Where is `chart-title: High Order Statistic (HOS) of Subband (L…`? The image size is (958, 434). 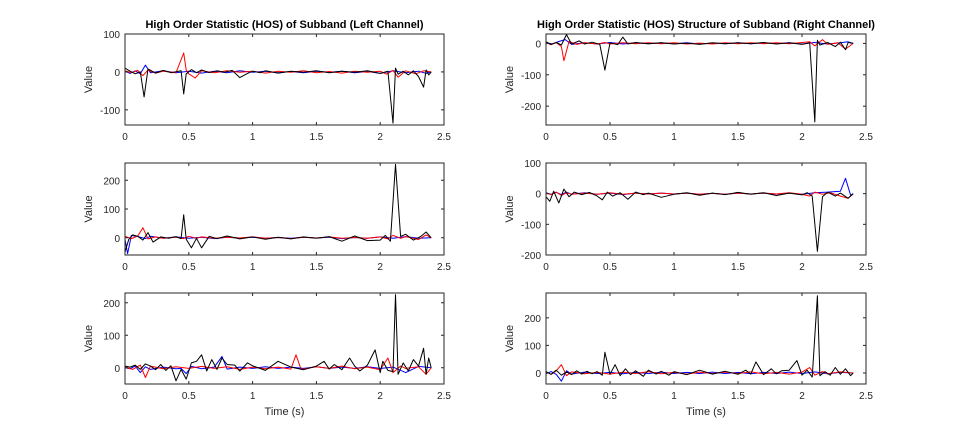
chart-title: High Order Statistic (HOS) of Subband (L… is located at coordinates (284, 25).